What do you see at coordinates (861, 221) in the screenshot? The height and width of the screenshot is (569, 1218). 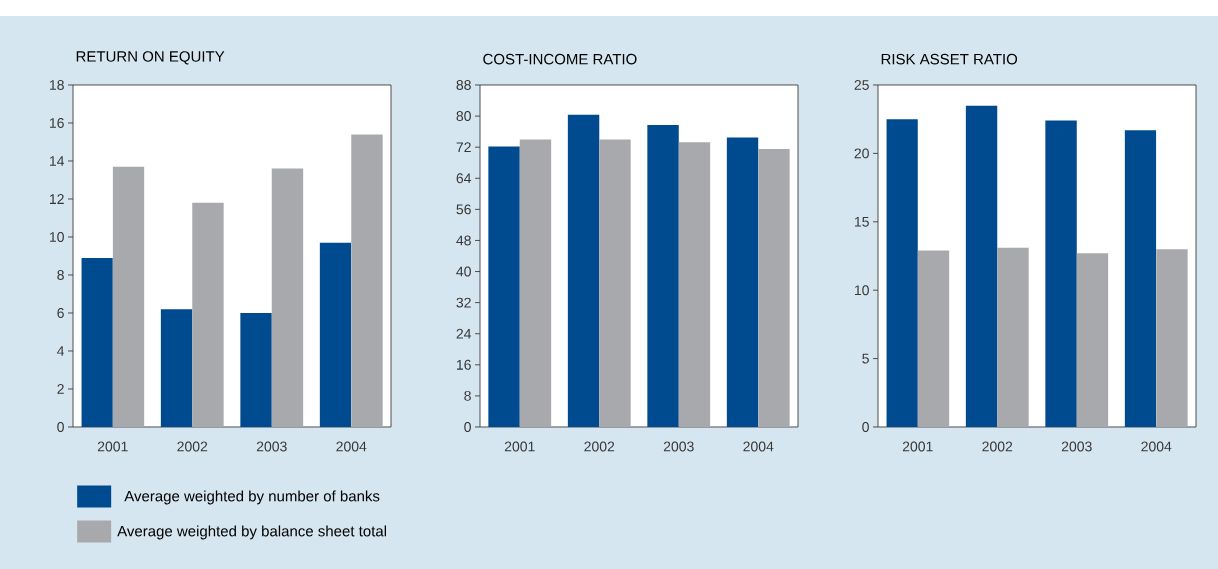 I see `y-tick-label: 15` at bounding box center [861, 221].